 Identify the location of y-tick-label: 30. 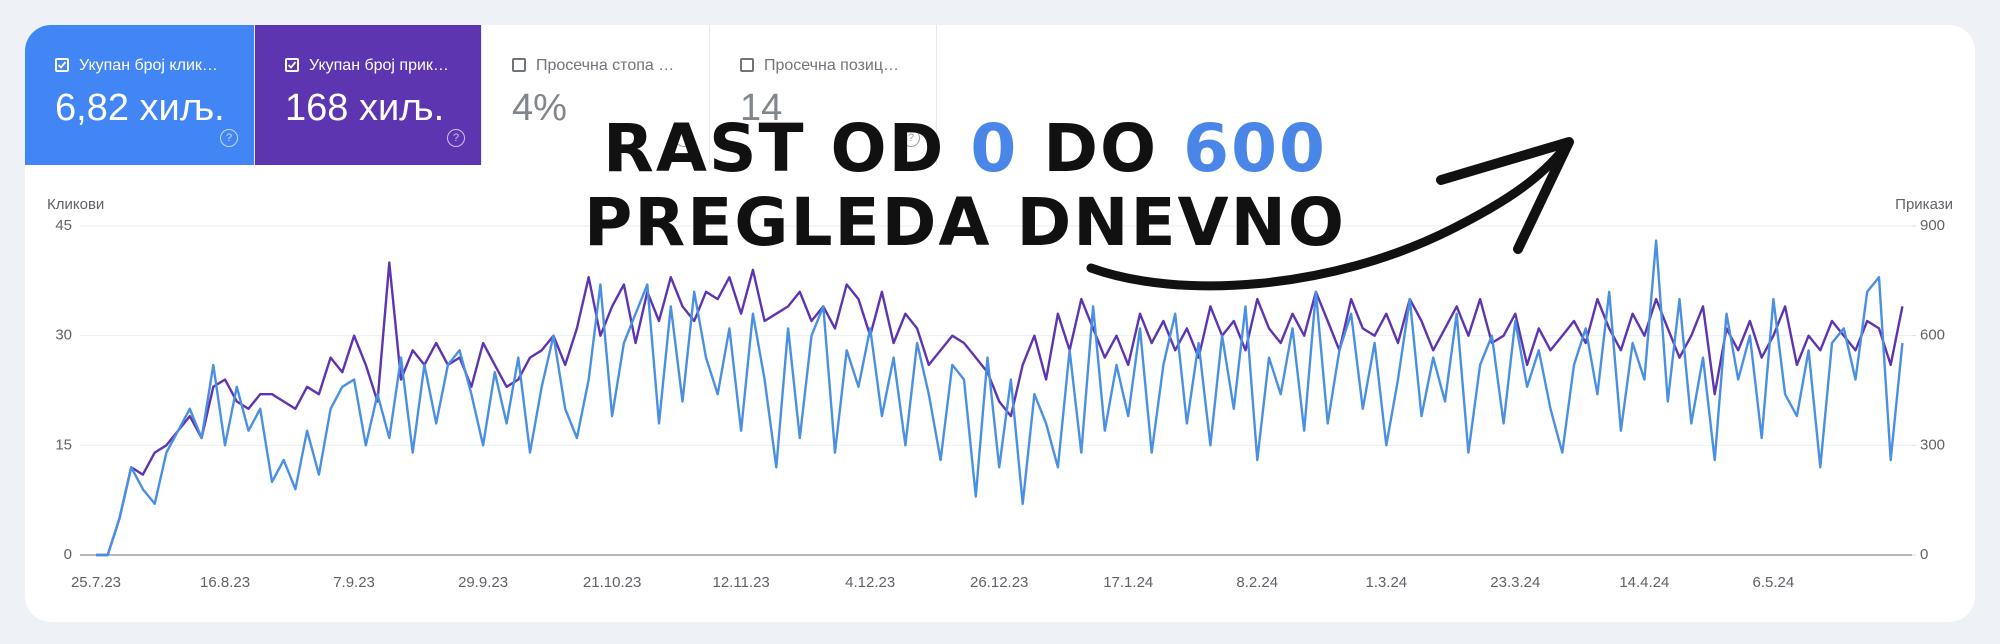
(63, 335).